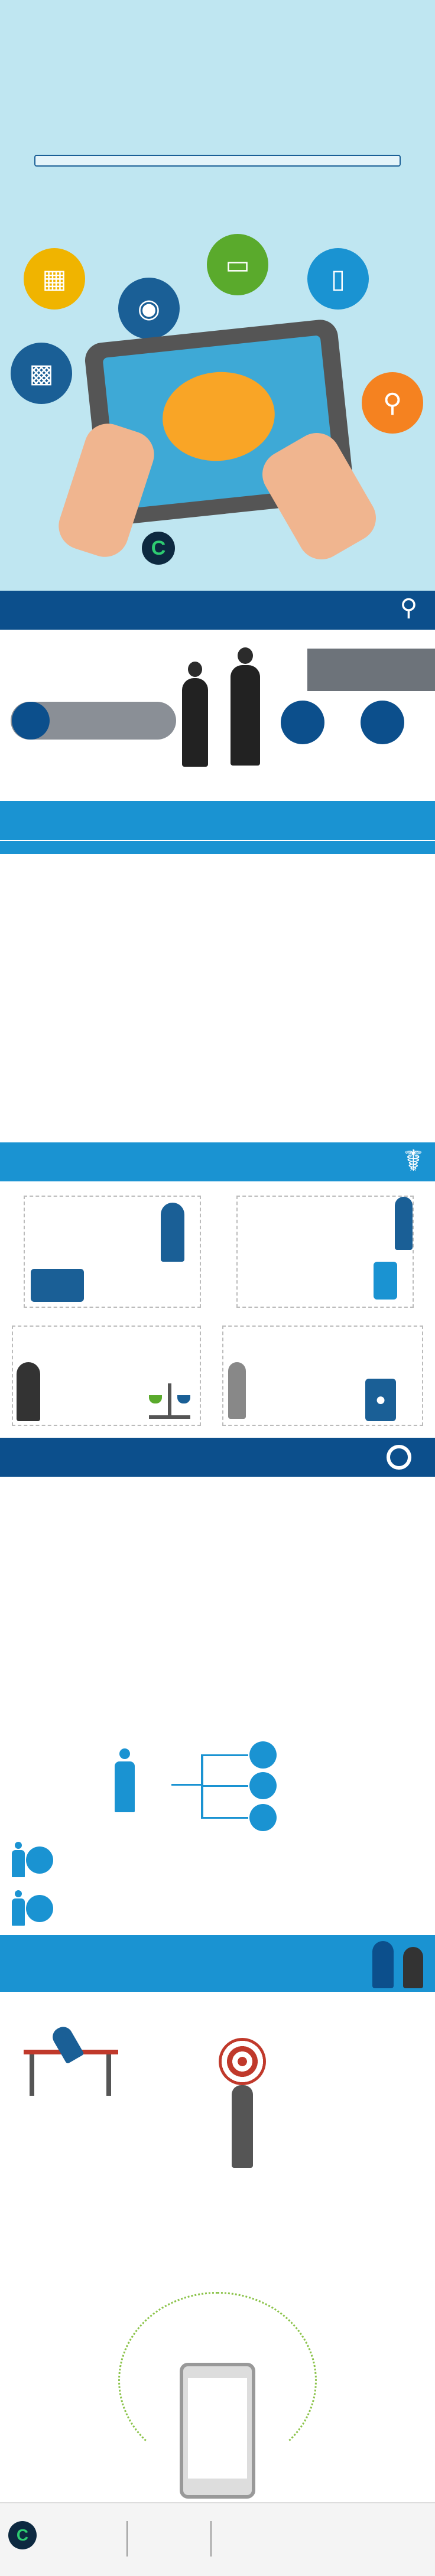 The image size is (435, 2576). What do you see at coordinates (18, 1908) in the screenshot?
I see `cautious-person-icon` at bounding box center [18, 1908].